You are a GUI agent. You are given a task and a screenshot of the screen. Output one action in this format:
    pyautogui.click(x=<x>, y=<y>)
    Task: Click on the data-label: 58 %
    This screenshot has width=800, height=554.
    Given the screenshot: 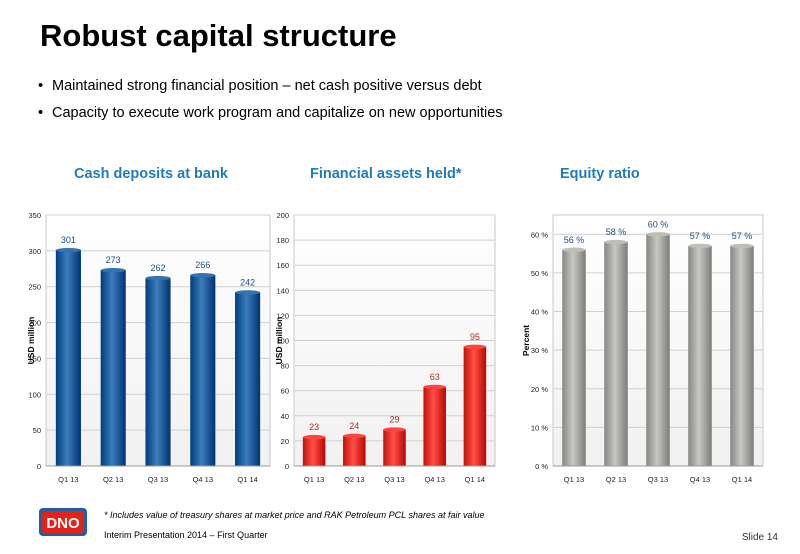 What is the action you would take?
    pyautogui.click(x=616, y=232)
    